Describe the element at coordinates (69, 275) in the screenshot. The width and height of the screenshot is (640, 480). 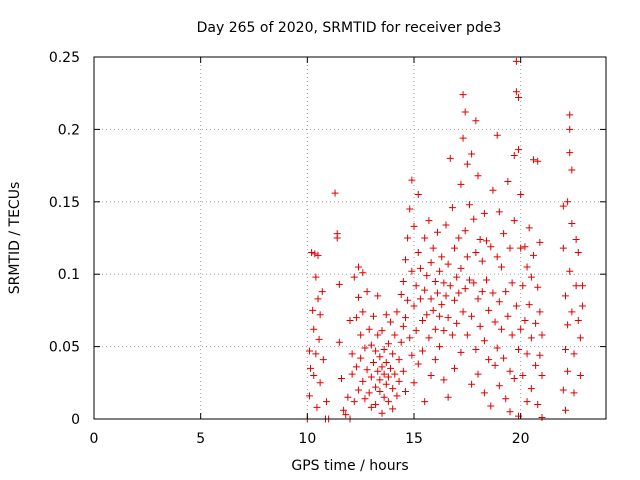
I see `y-tick-label: 0.1` at that location.